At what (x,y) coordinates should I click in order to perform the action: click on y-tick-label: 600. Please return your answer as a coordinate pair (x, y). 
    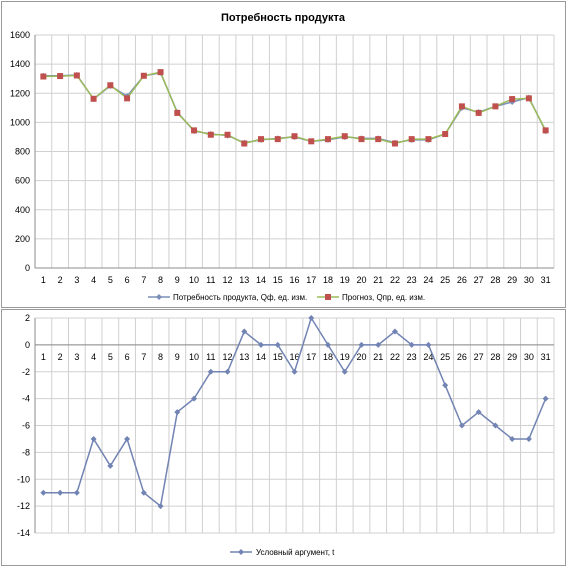
    Looking at the image, I should click on (22, 181).